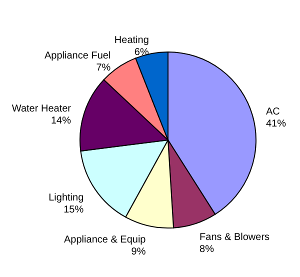 The height and width of the screenshot is (277, 300). I want to click on data-label: 7%, so click(103, 68).